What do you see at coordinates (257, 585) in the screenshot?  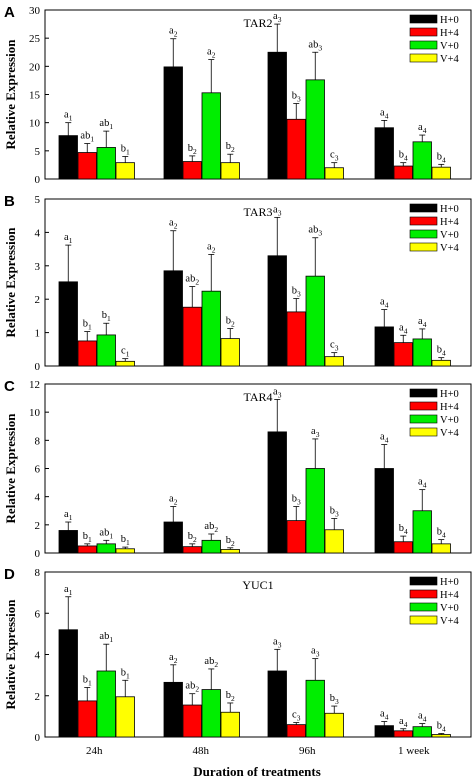 I see `panel-title: YUC1` at bounding box center [257, 585].